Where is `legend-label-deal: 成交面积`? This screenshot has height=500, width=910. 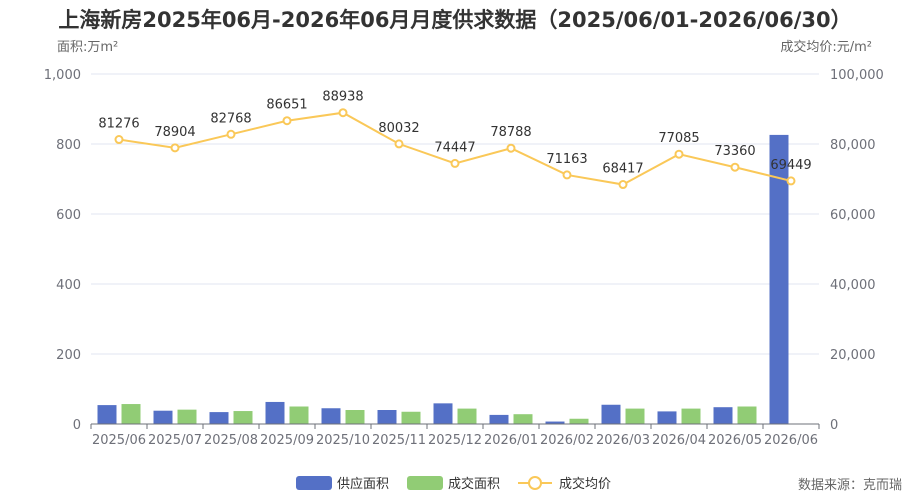
legend-label-deal: 成交面积 is located at coordinates (474, 484).